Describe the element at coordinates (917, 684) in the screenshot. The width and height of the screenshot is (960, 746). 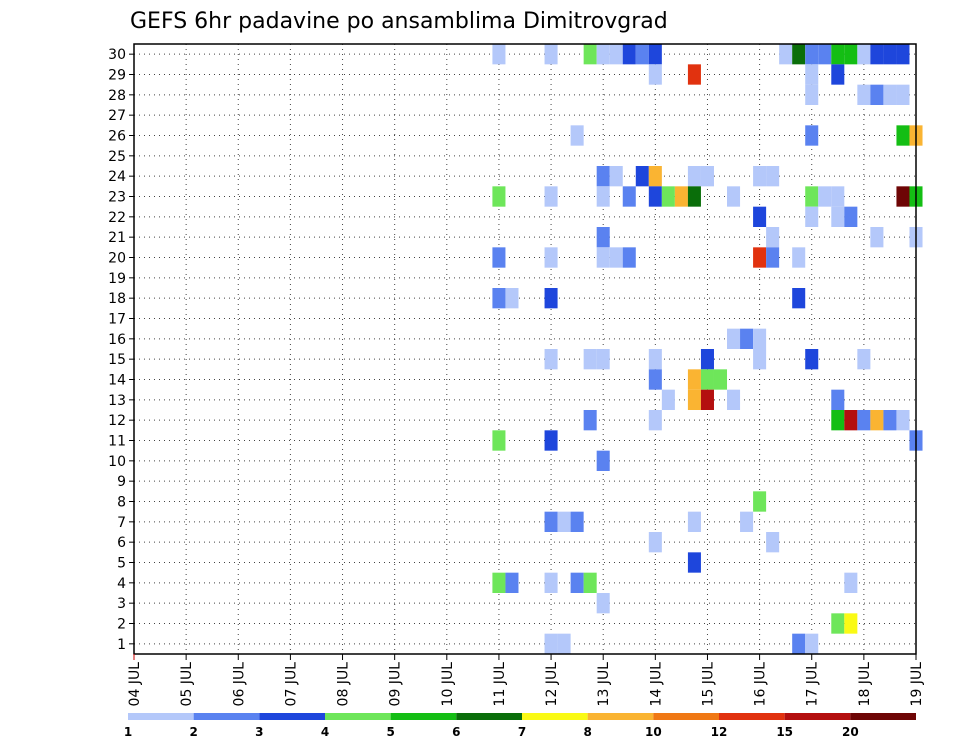
I see `x-tick-label: 19 JUL` at that location.